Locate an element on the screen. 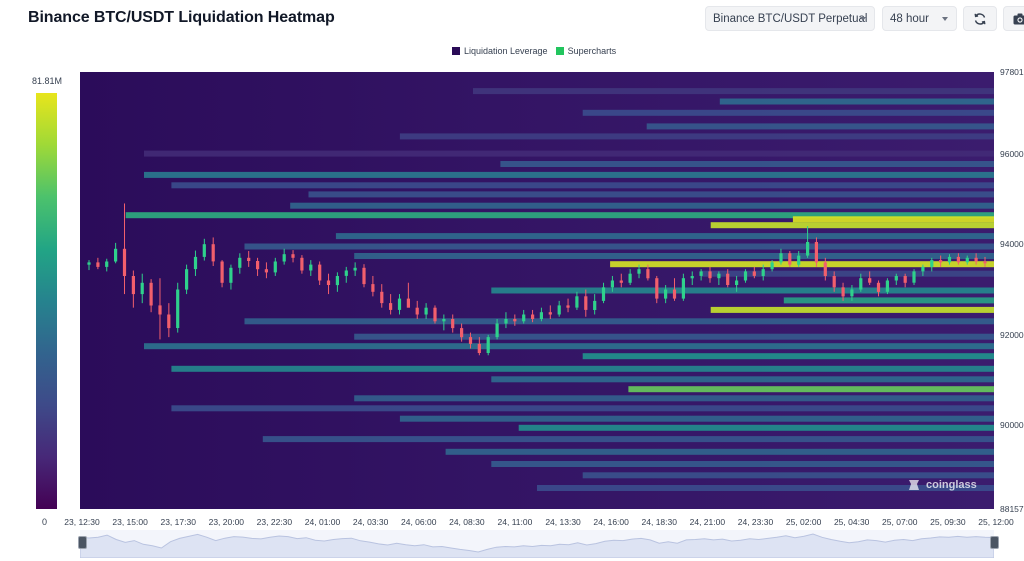 The width and height of the screenshot is (1024, 561). x-tick-label: 23, 12:30 is located at coordinates (82, 522).